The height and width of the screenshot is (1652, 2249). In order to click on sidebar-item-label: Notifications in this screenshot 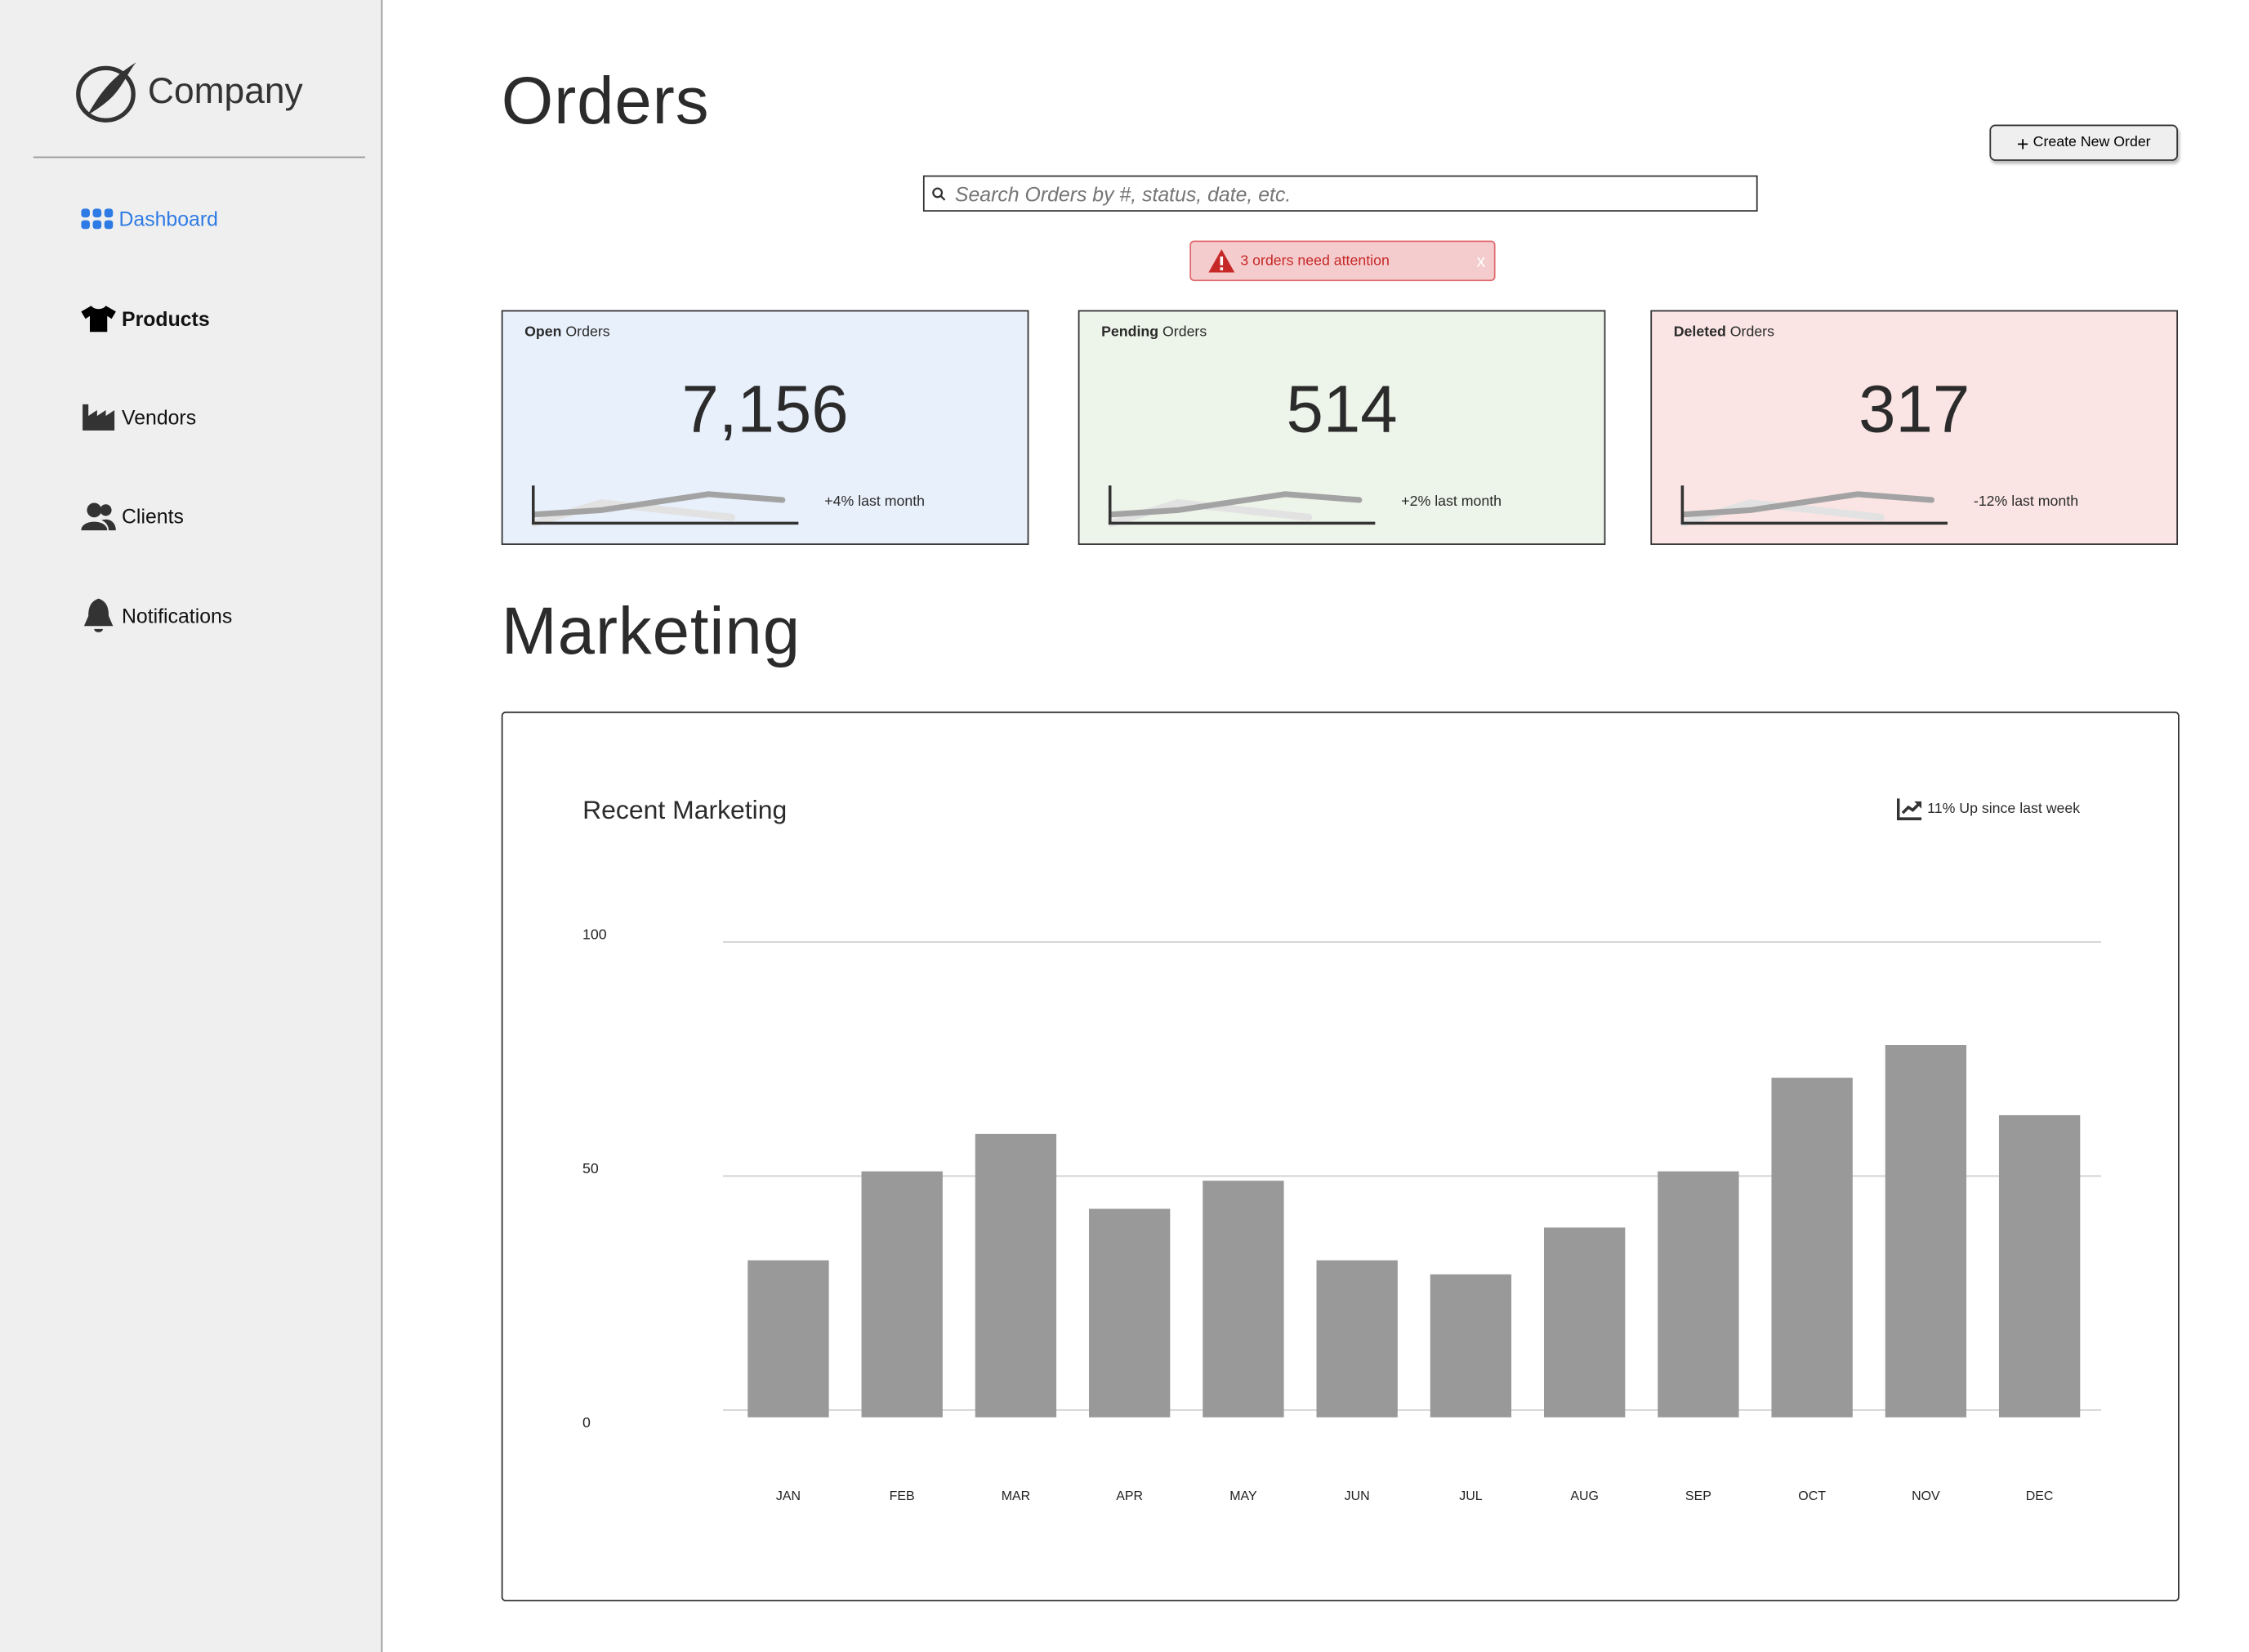, I will do `click(177, 616)`.